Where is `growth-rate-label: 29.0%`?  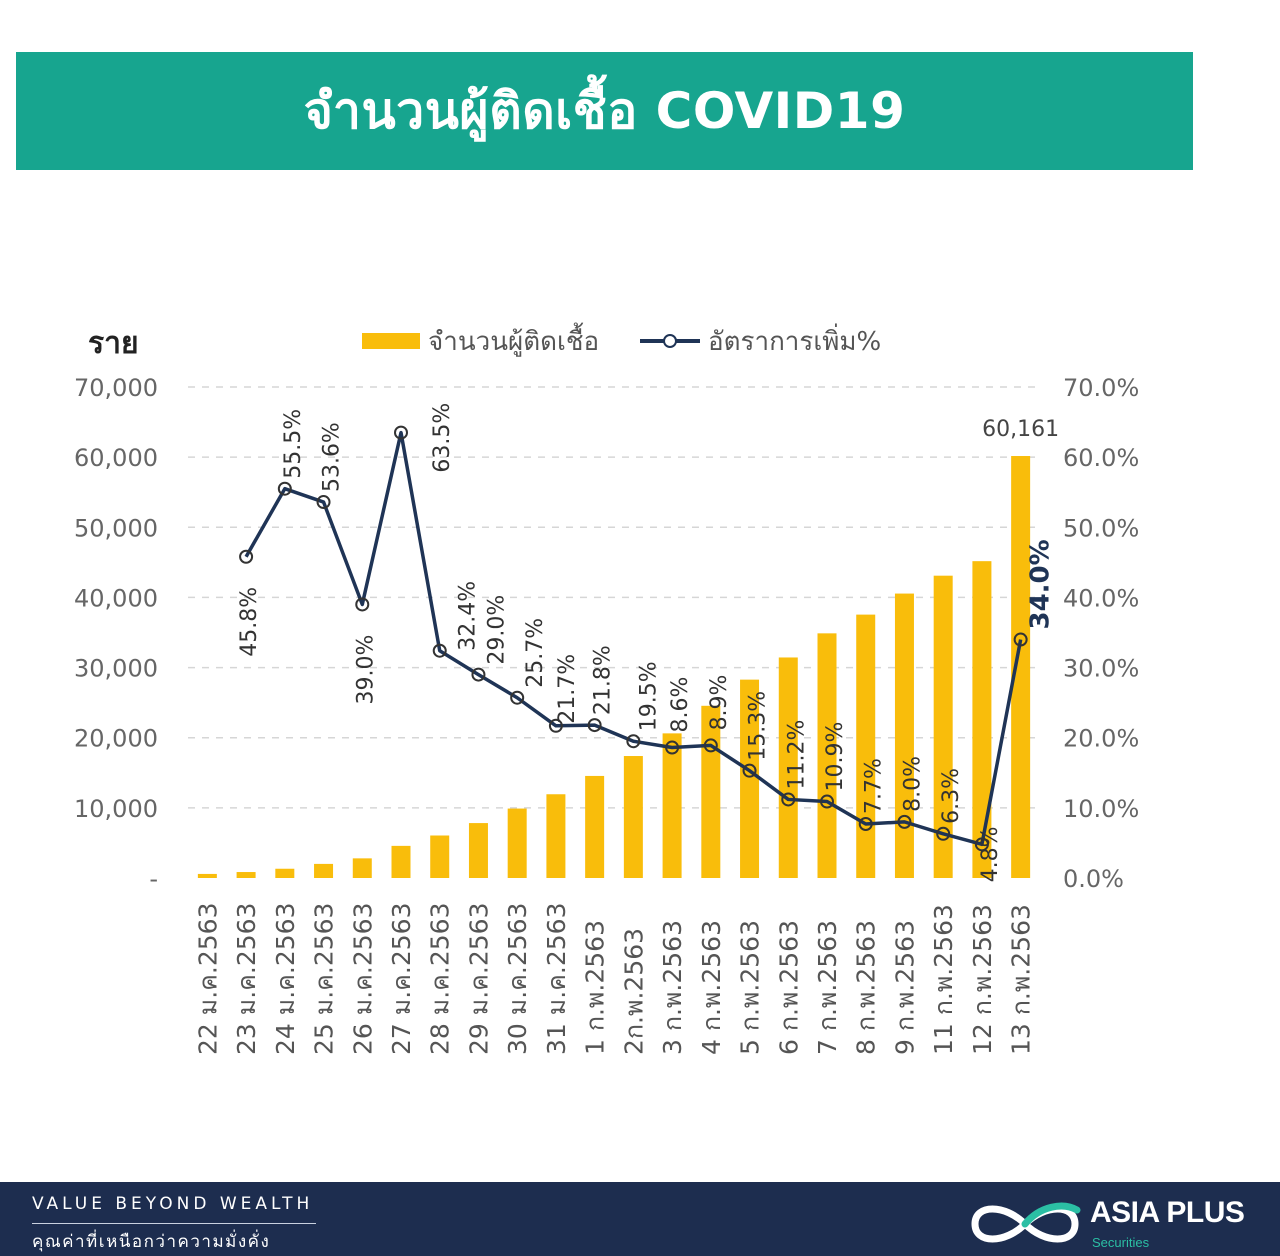 growth-rate-label: 29.0% is located at coordinates (496, 630).